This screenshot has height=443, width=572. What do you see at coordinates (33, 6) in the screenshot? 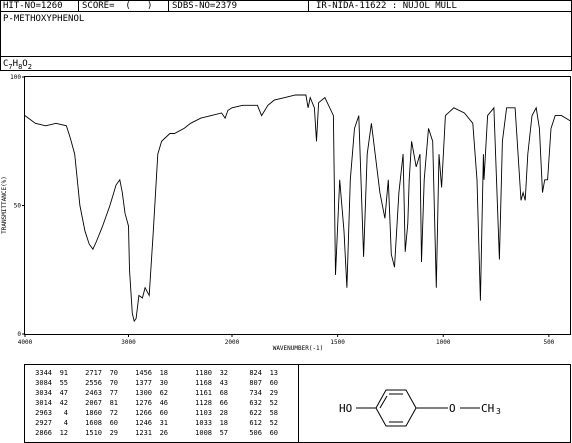
I see `hit-number: HIT-NO=1260` at bounding box center [33, 6].